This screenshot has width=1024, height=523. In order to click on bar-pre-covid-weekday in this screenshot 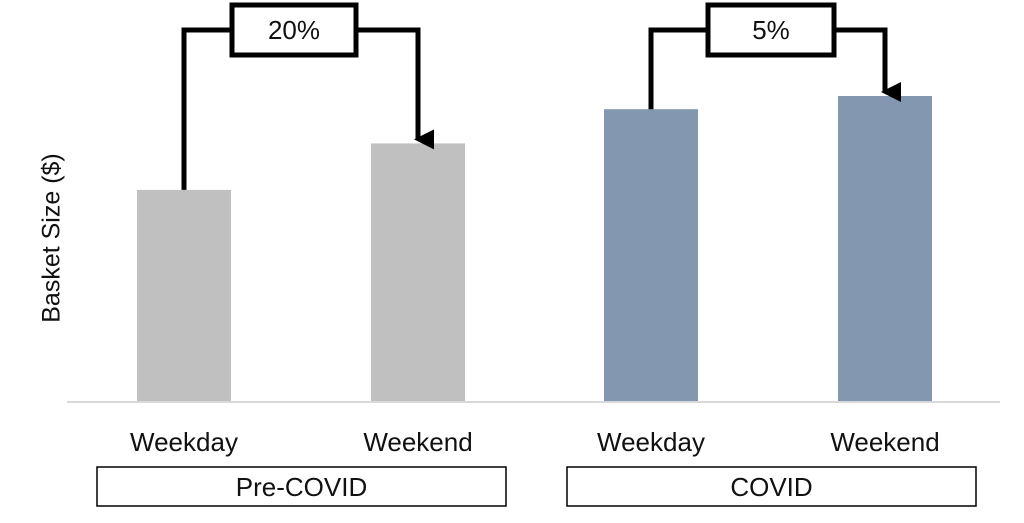, I will do `click(184, 295)`.